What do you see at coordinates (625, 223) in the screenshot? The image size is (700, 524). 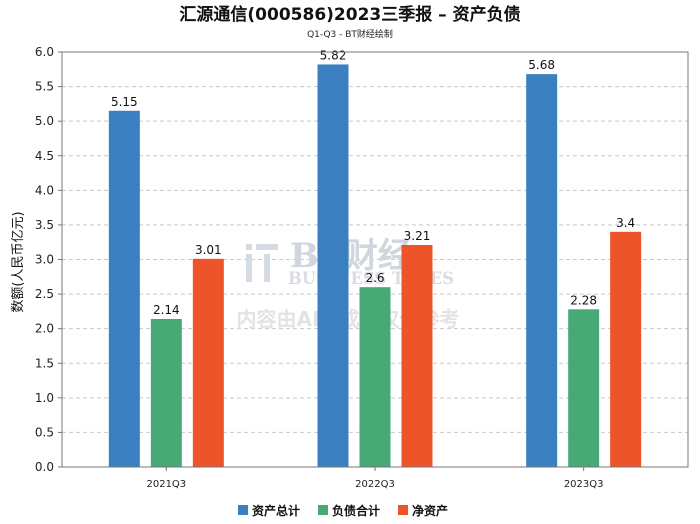 I see `data-label: 3.4` at bounding box center [625, 223].